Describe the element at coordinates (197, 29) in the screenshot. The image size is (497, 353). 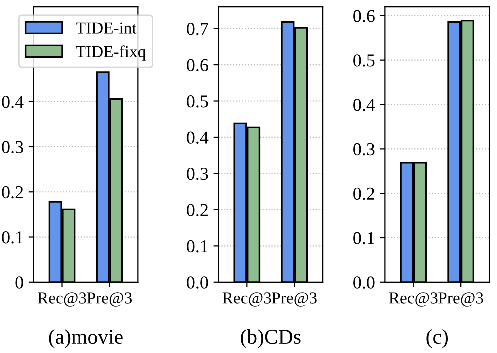
I see `y-tick-label: 0.7` at that location.